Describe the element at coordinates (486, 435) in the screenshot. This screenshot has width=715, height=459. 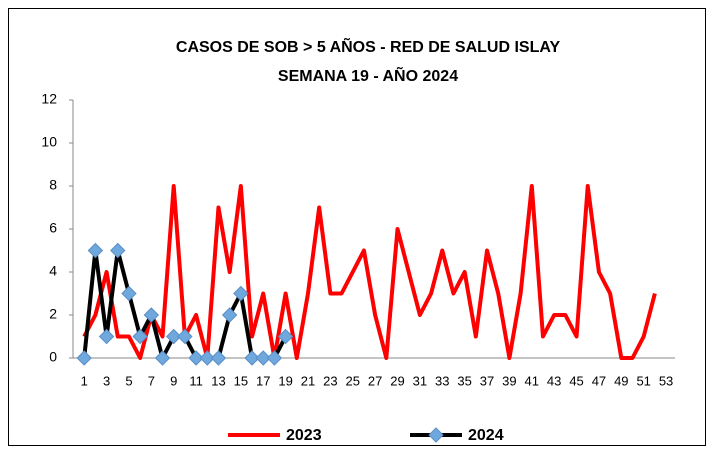
I see `legend-label: 2024` at that location.